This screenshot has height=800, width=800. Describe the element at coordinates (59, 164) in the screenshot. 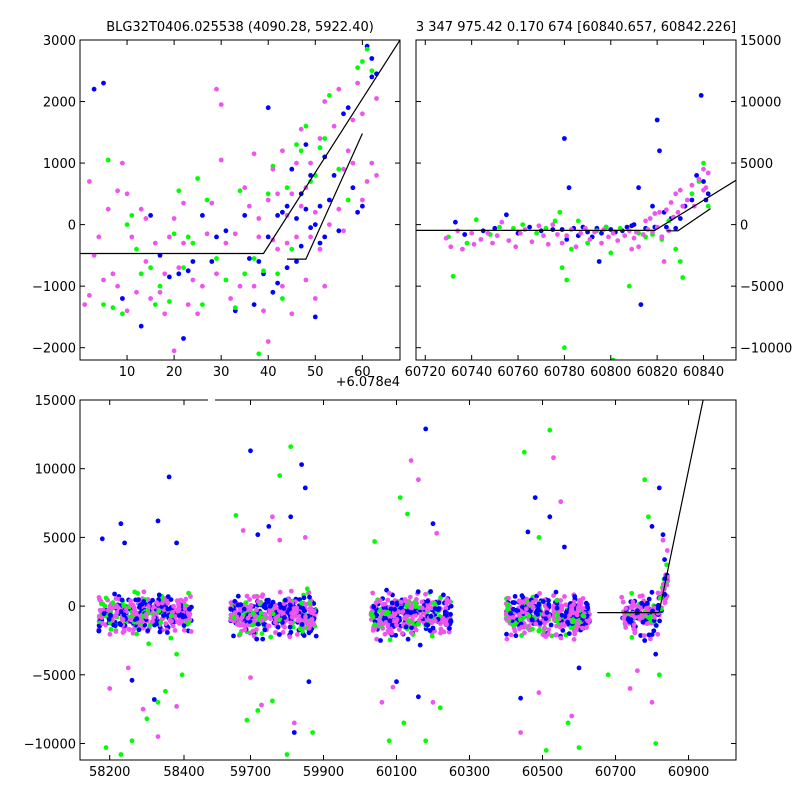

I see `y-tick-label: 1000` at that location.